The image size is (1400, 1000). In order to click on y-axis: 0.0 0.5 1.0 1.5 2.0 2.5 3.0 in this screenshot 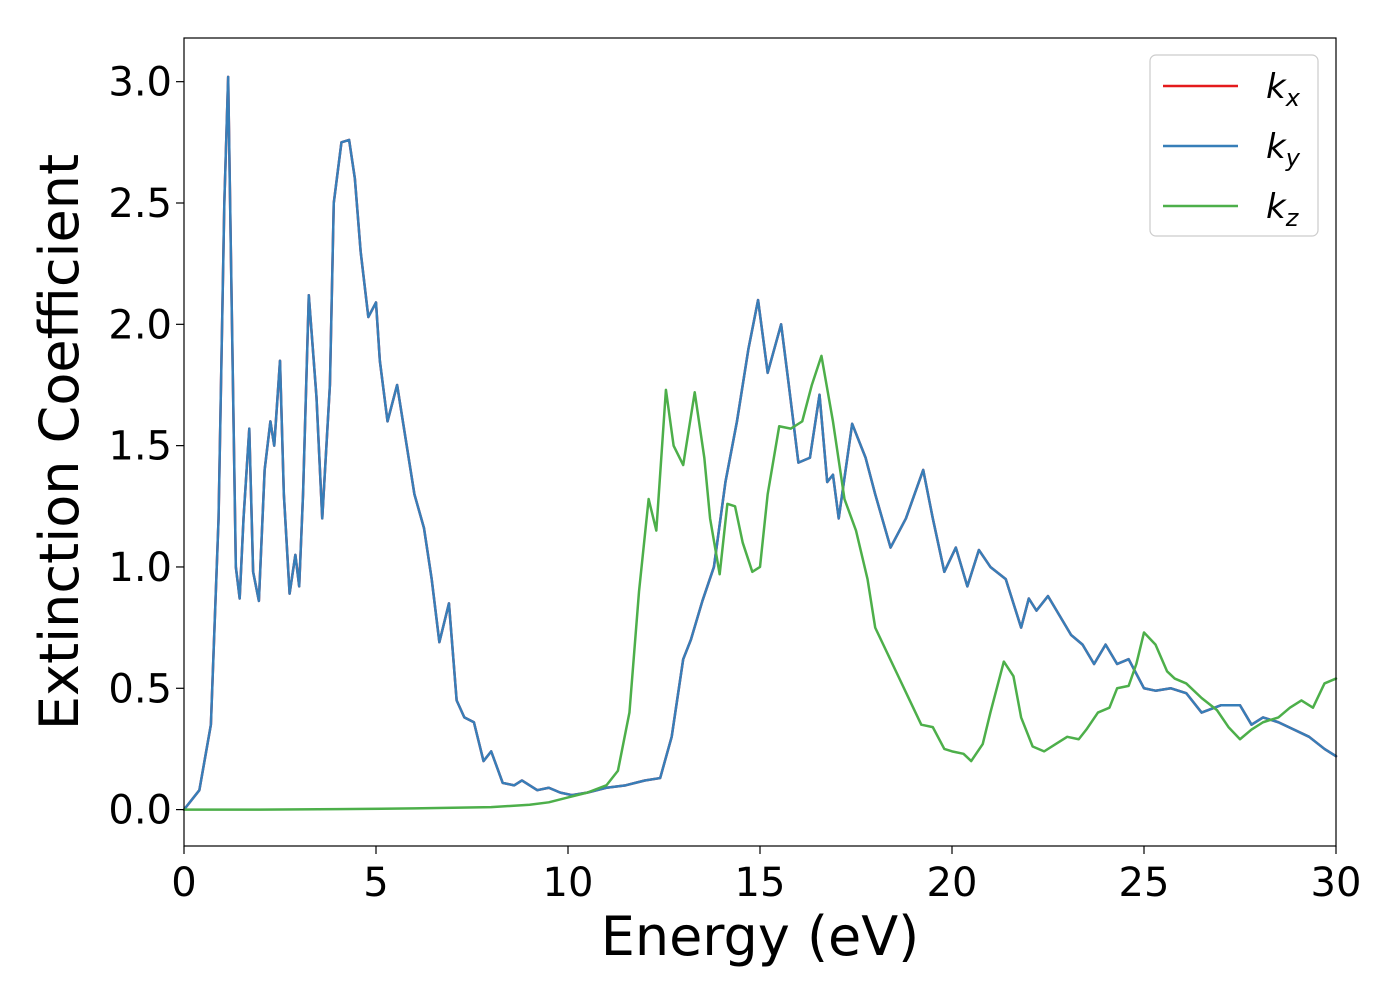, I will do `click(146, 447)`.